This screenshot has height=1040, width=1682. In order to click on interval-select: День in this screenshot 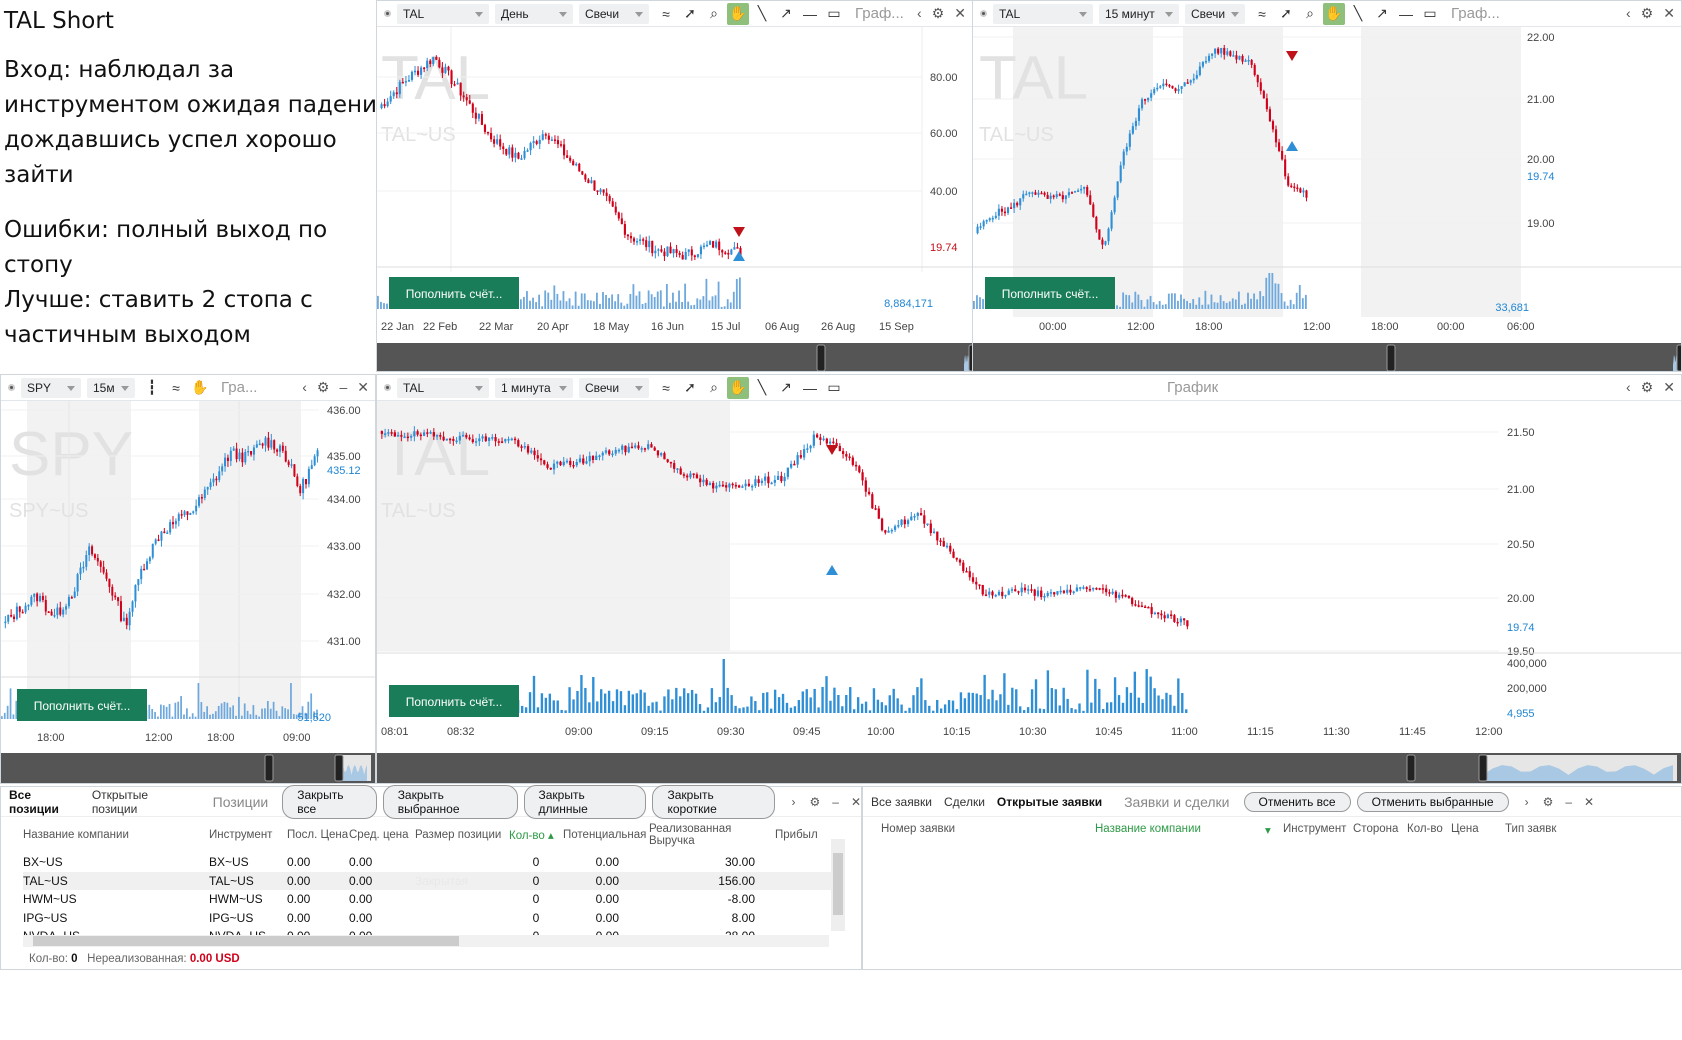, I will do `click(534, 13)`.